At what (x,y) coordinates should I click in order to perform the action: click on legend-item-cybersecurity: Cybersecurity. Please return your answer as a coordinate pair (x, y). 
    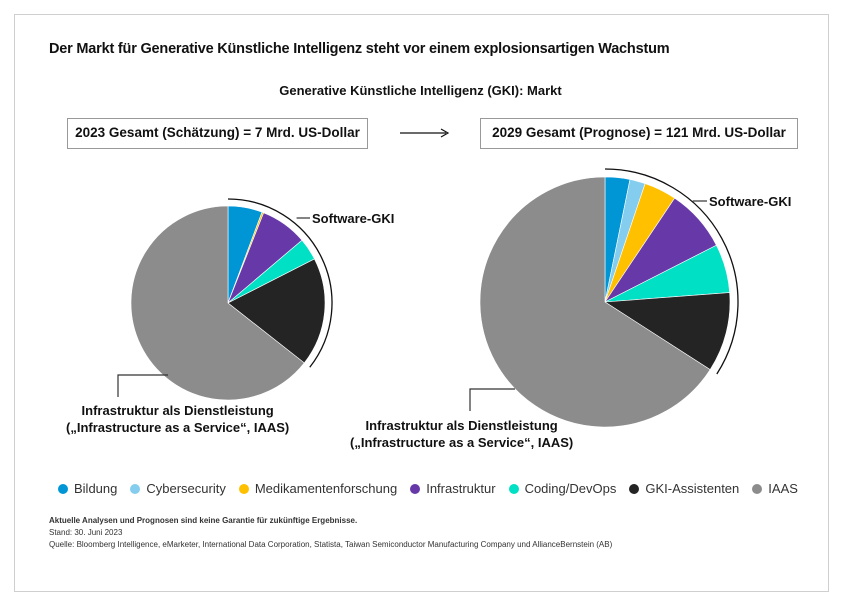
    Looking at the image, I should click on (178, 488).